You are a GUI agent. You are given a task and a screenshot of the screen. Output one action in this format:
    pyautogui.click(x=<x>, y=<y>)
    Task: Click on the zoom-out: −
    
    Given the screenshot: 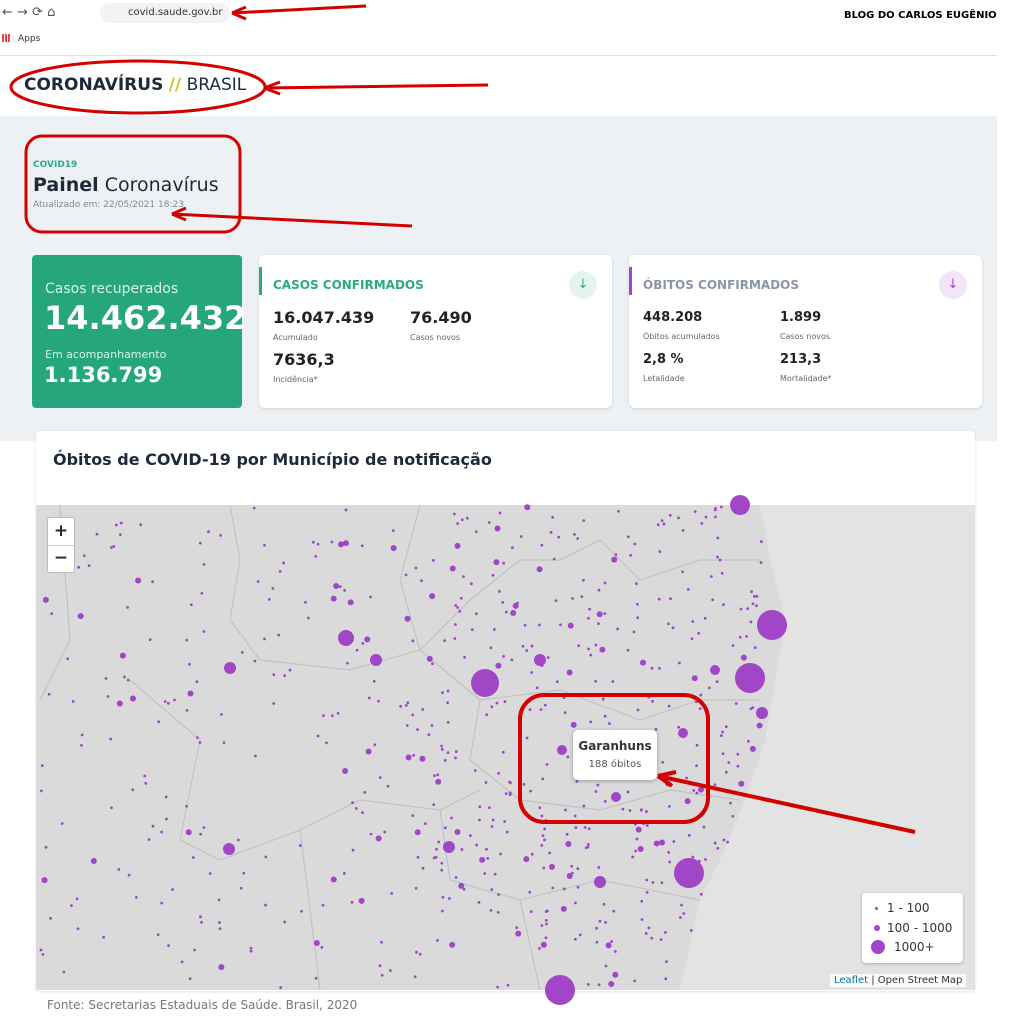 What is the action you would take?
    pyautogui.click(x=61, y=558)
    